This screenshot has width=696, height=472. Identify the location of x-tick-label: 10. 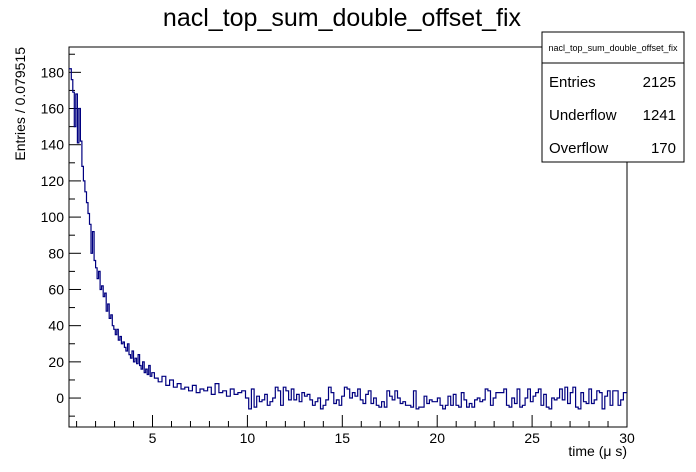
(248, 438).